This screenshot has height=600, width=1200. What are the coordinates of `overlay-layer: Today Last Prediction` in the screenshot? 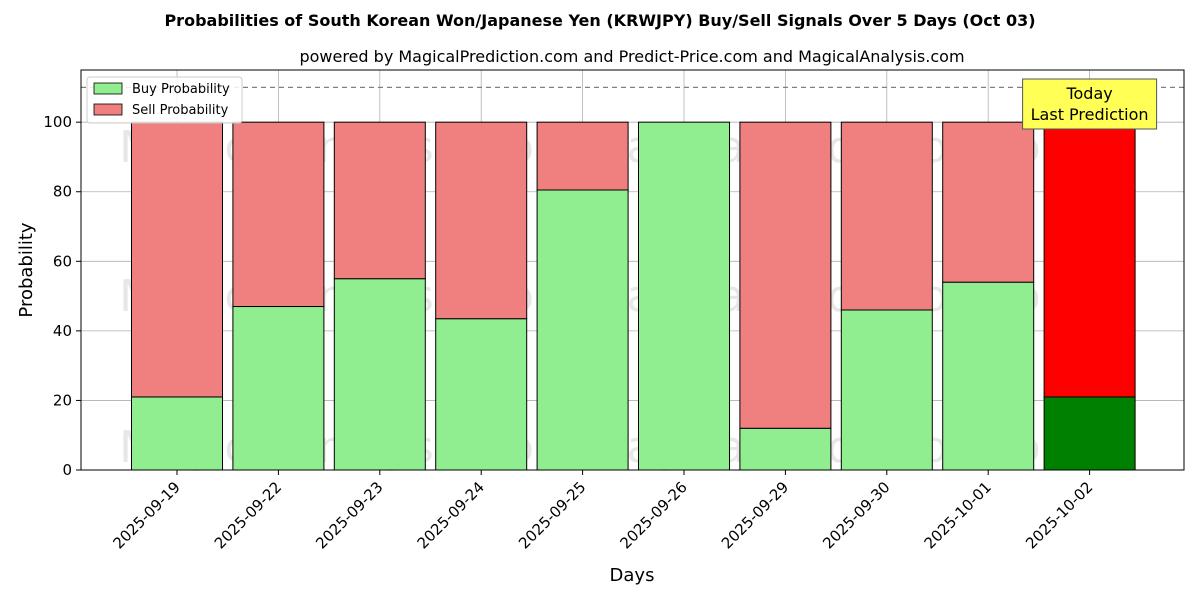 It's located at (632, 104).